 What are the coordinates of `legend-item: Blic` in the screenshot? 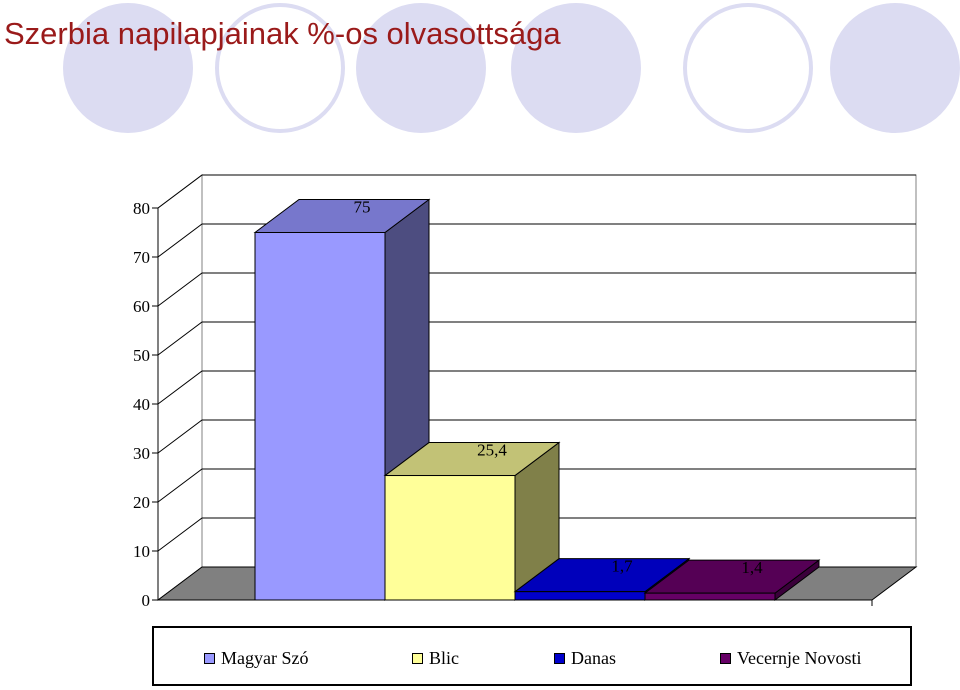 It's located at (435, 658).